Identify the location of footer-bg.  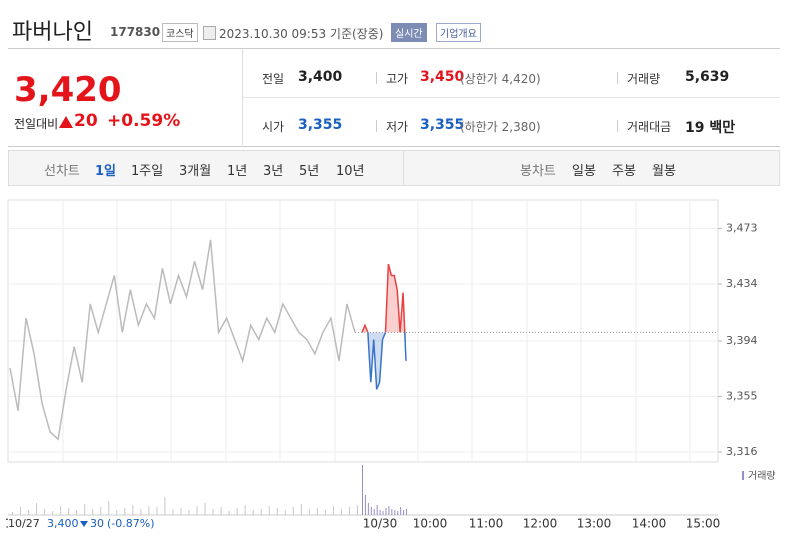
(88, 524).